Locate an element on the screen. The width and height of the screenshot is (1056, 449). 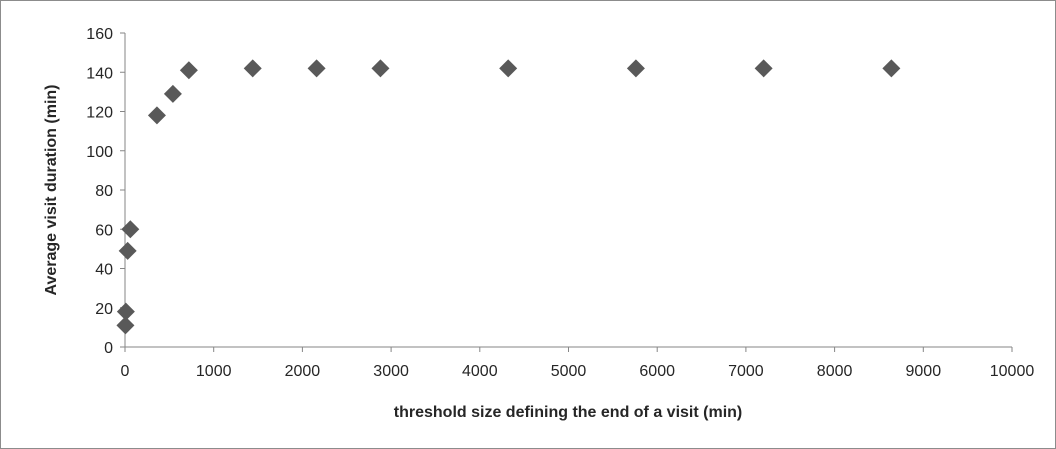
x-tick-label: 7000 is located at coordinates (746, 371).